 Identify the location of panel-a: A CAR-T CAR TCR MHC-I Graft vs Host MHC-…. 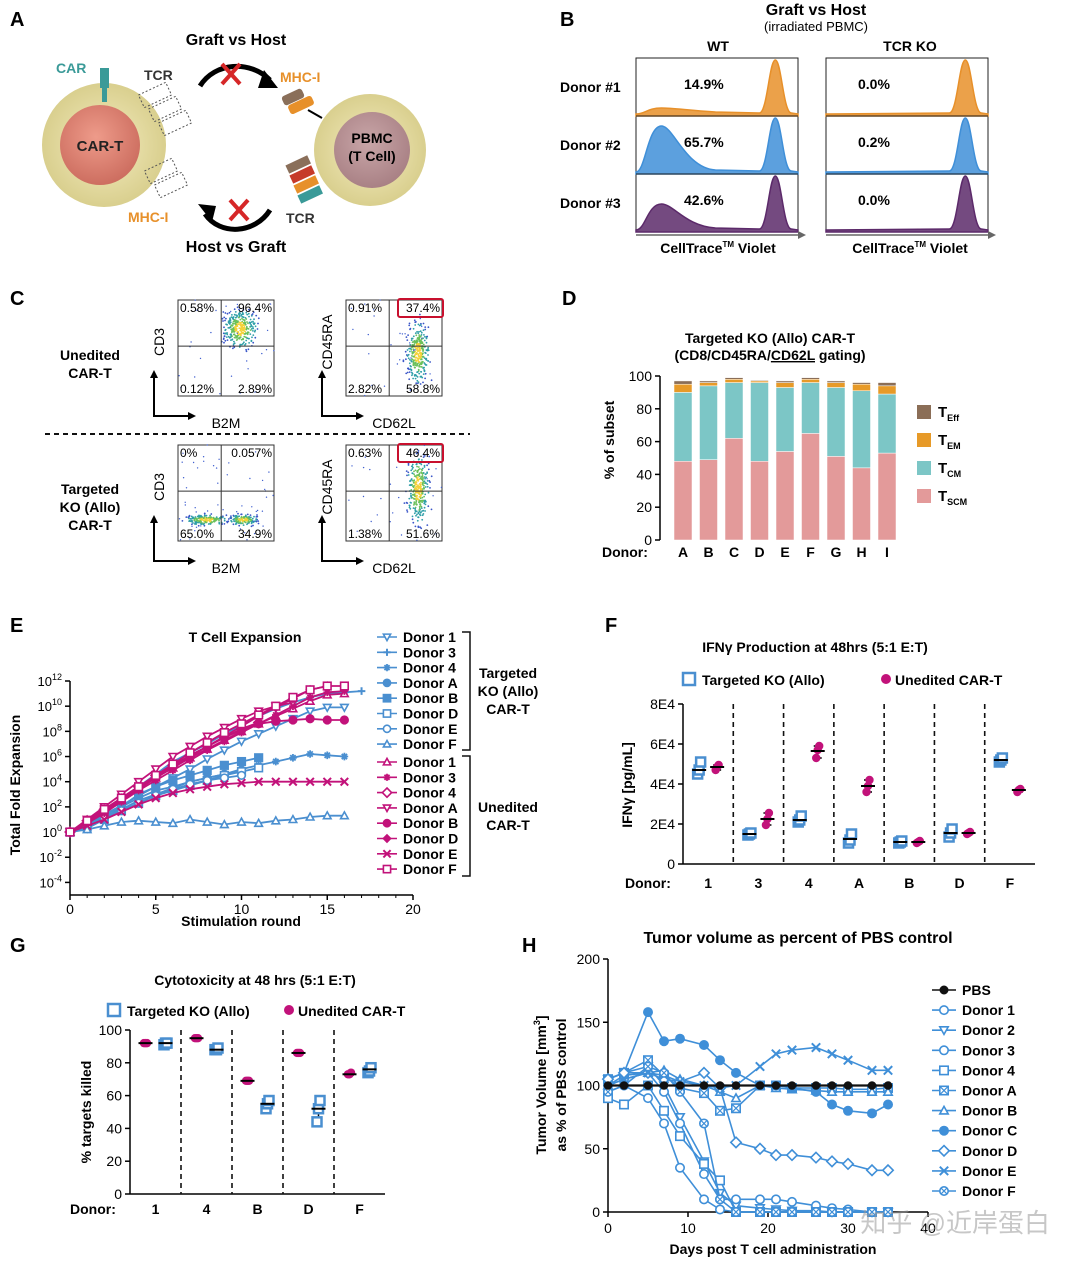
(218, 132).